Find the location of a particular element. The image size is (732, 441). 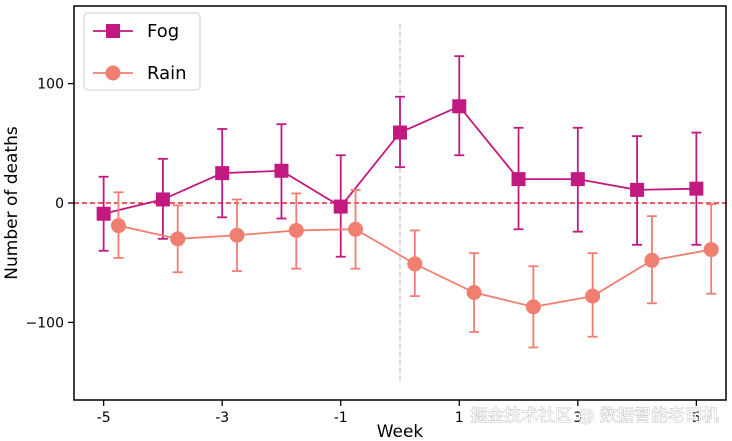

x-tick-label: 1 is located at coordinates (459, 418).